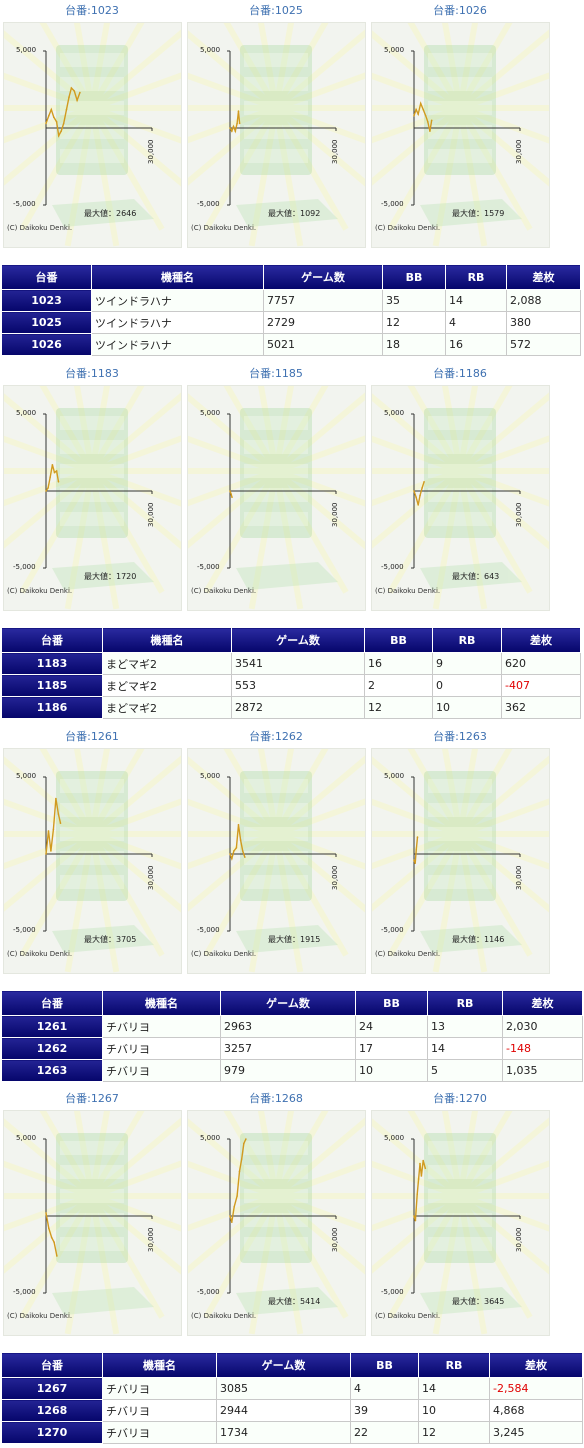 The height and width of the screenshot is (1448, 584). I want to click on max-value-label: 最大値：1915, so click(294, 939).